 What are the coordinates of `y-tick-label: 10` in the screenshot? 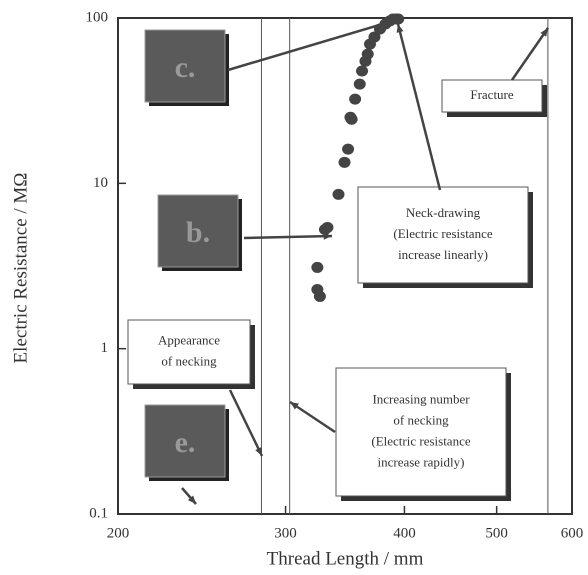 It's located at (100, 183).